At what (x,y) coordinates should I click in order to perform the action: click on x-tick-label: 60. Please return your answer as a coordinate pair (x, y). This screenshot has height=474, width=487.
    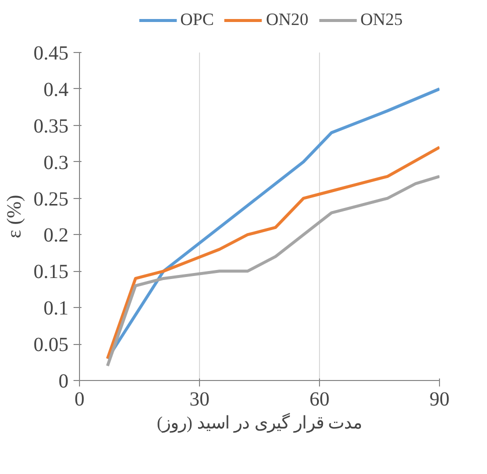
    Looking at the image, I should click on (320, 399).